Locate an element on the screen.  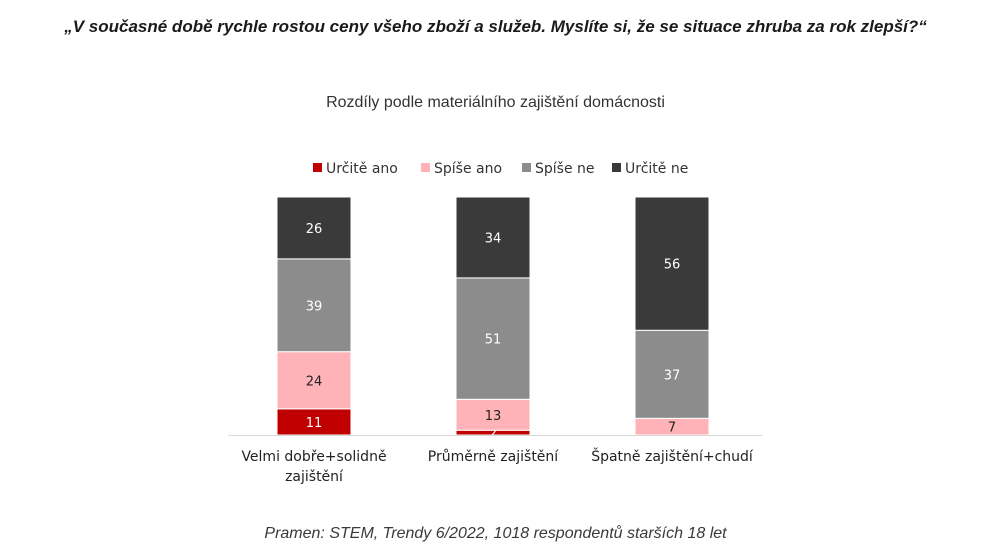
bar-label-1-3: 39 is located at coordinates (314, 306).